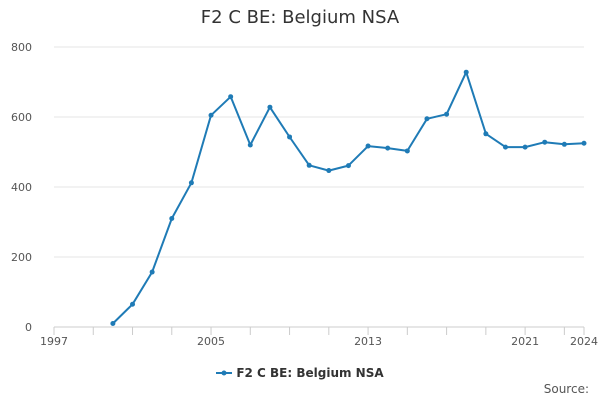 The image size is (600, 400). I want to click on y-tick-label: 0, so click(28, 327).